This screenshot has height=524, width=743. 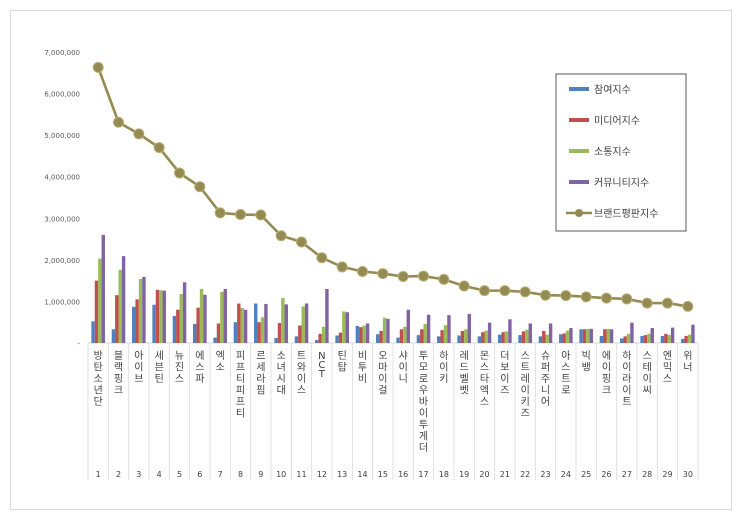 I want to click on category-label-char: 녀, so click(x=281, y=368).